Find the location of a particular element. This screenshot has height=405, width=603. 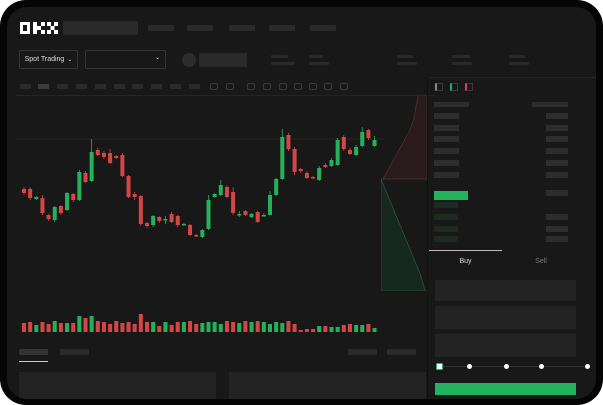

tab-open-orders is located at coordinates (33, 352).